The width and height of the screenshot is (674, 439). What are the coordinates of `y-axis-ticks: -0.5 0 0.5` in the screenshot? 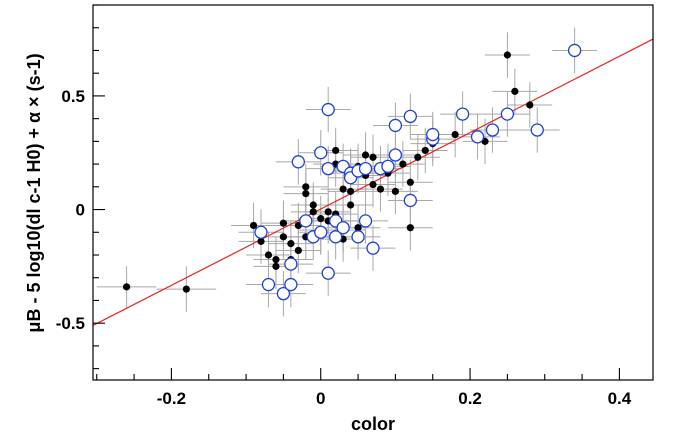 It's located at (80, 187).